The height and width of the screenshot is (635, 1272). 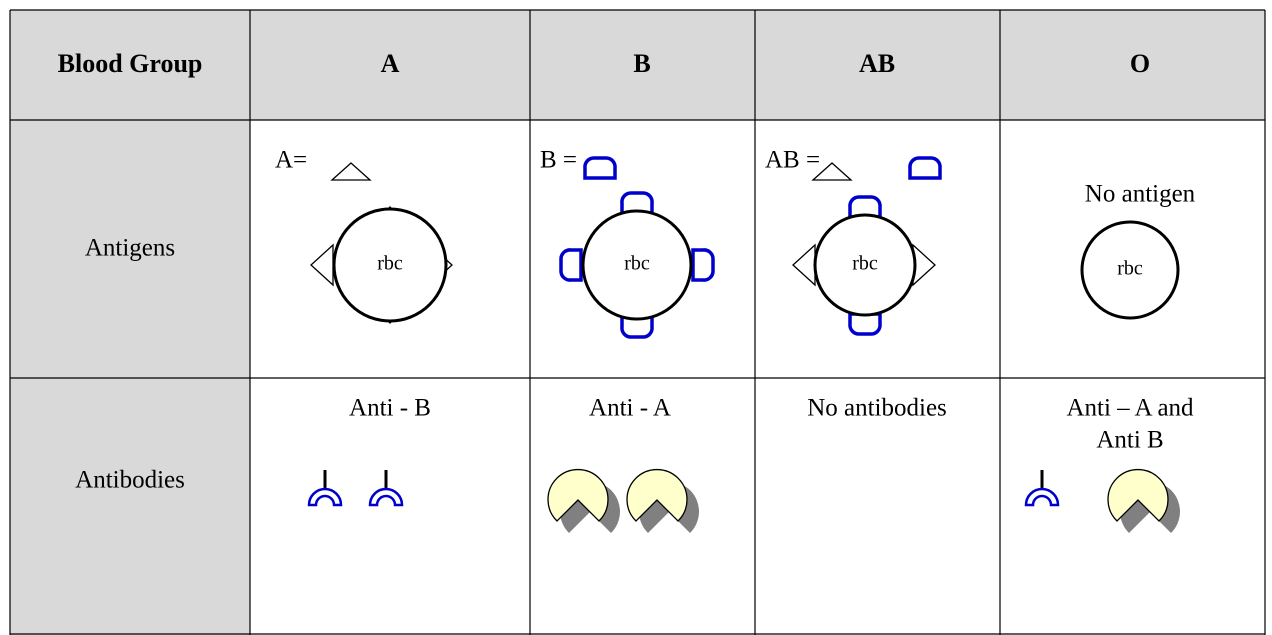 I want to click on header-cell: O, so click(x=1140, y=63).